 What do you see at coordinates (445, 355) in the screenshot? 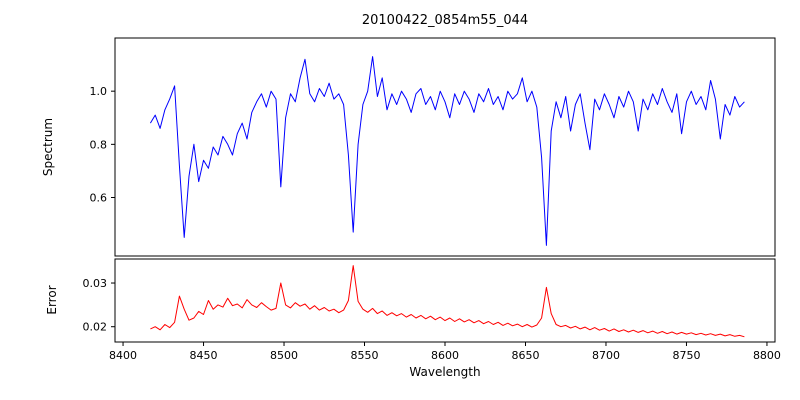
I see `x-tick-label: 8600` at bounding box center [445, 355].